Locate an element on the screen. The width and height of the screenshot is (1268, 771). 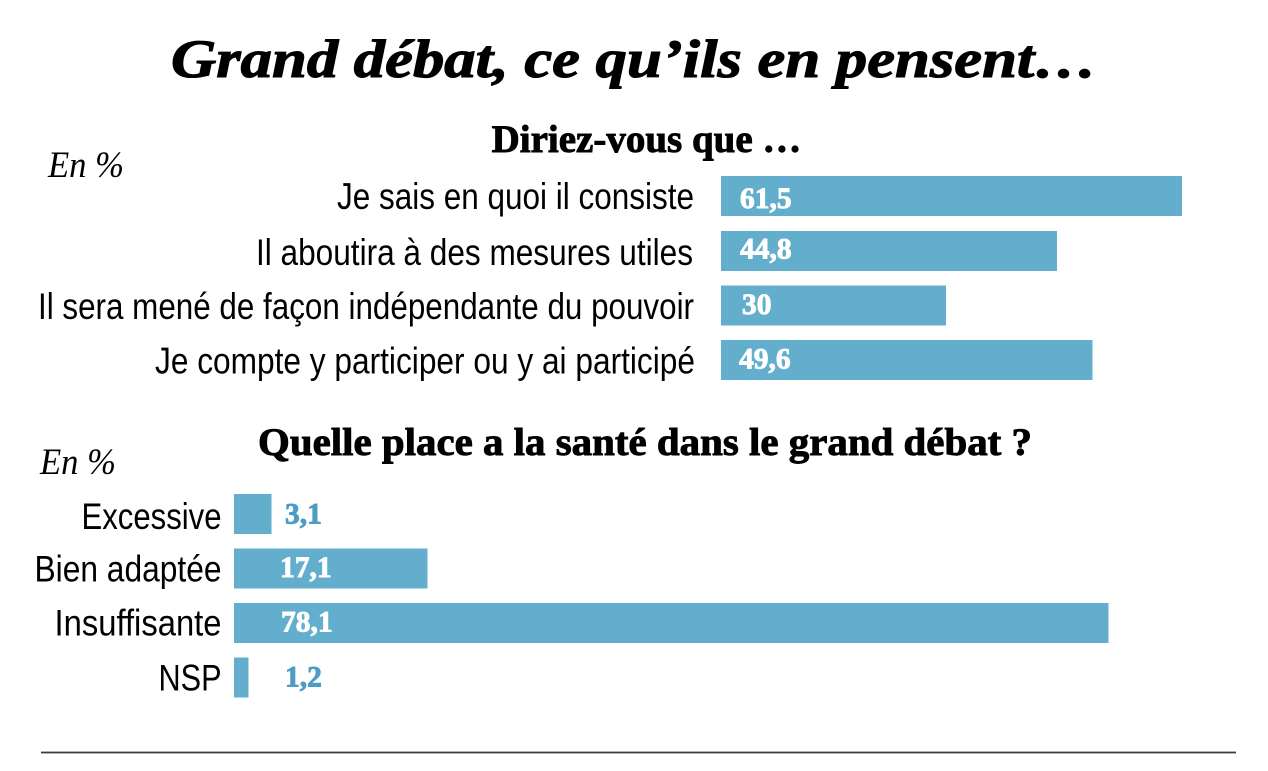
svg-text: 3,1 is located at coordinates (303, 515).